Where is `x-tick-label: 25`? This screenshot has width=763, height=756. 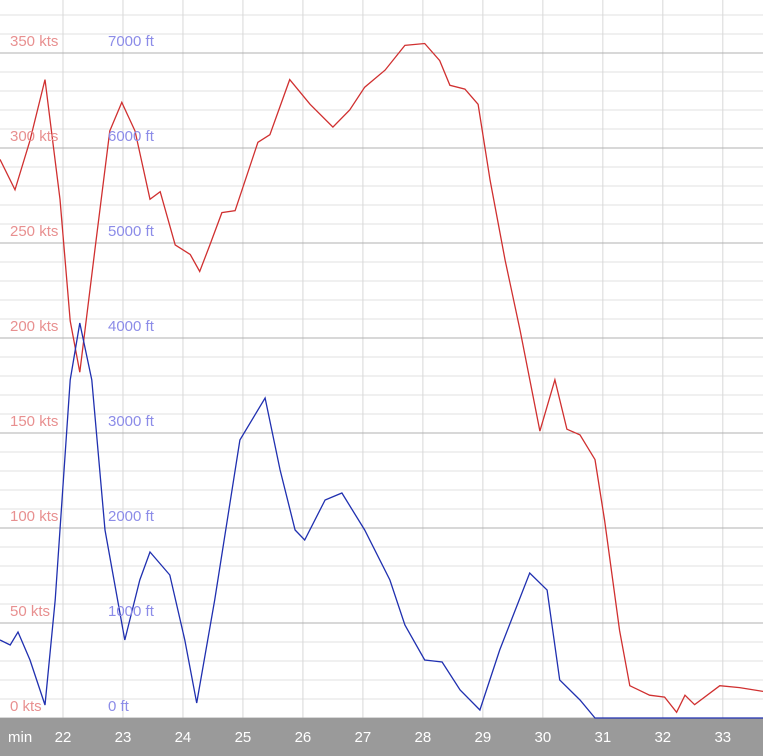 x-tick-label: 25 is located at coordinates (243, 737).